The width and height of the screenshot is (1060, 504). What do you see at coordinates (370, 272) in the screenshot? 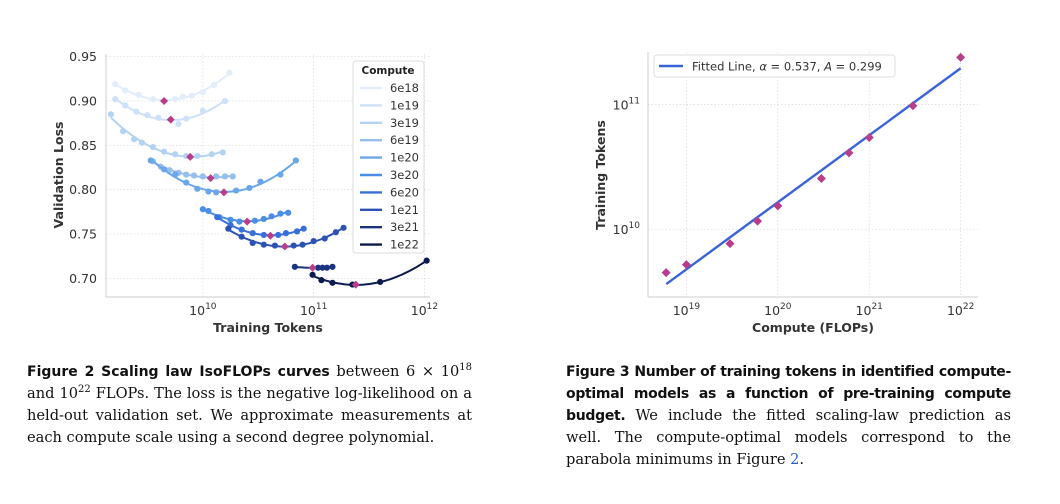
I see `fit-curve-1e22` at bounding box center [370, 272].